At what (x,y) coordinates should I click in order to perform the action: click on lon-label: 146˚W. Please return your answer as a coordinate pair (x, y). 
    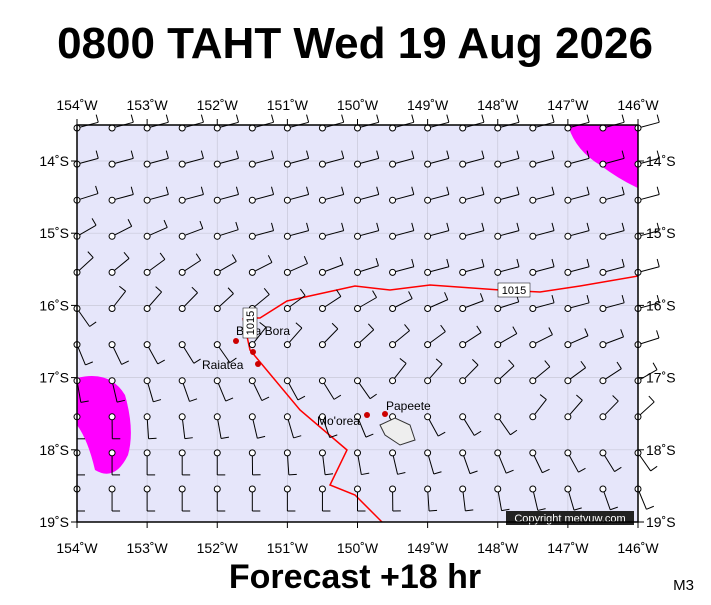
    Looking at the image, I should click on (638, 105).